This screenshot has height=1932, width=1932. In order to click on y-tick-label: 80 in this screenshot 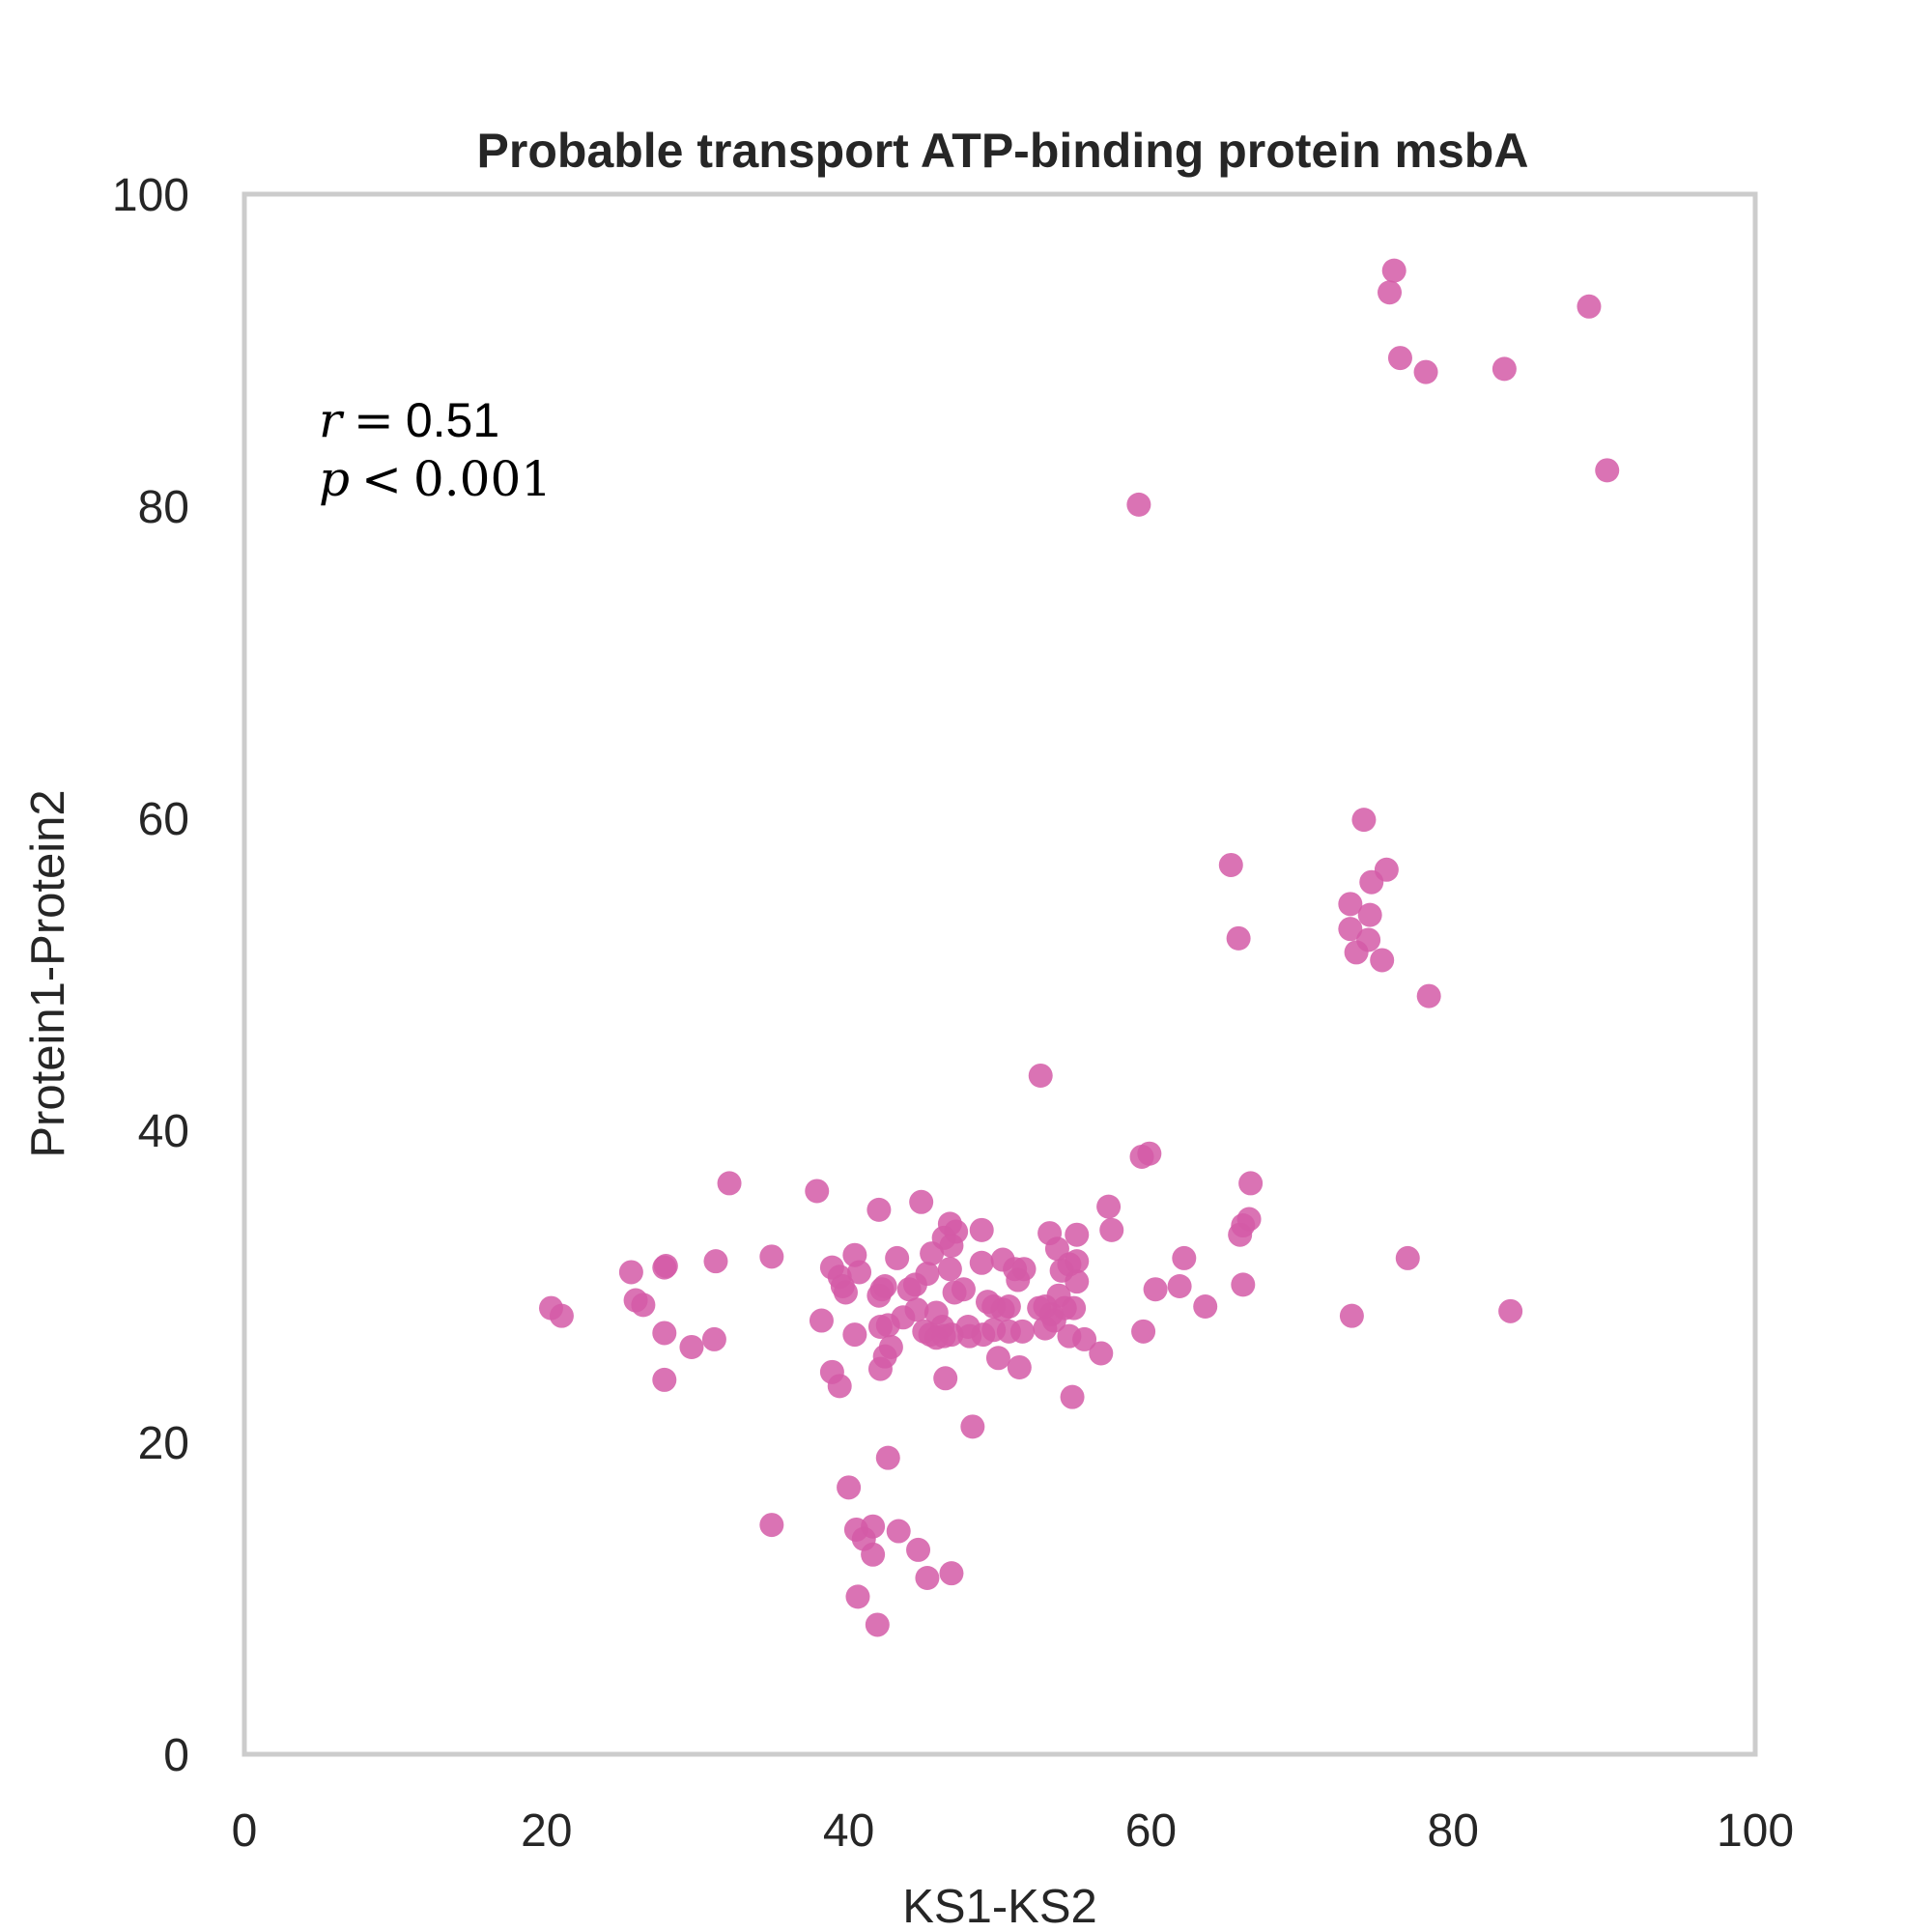, I will do `click(163, 507)`.